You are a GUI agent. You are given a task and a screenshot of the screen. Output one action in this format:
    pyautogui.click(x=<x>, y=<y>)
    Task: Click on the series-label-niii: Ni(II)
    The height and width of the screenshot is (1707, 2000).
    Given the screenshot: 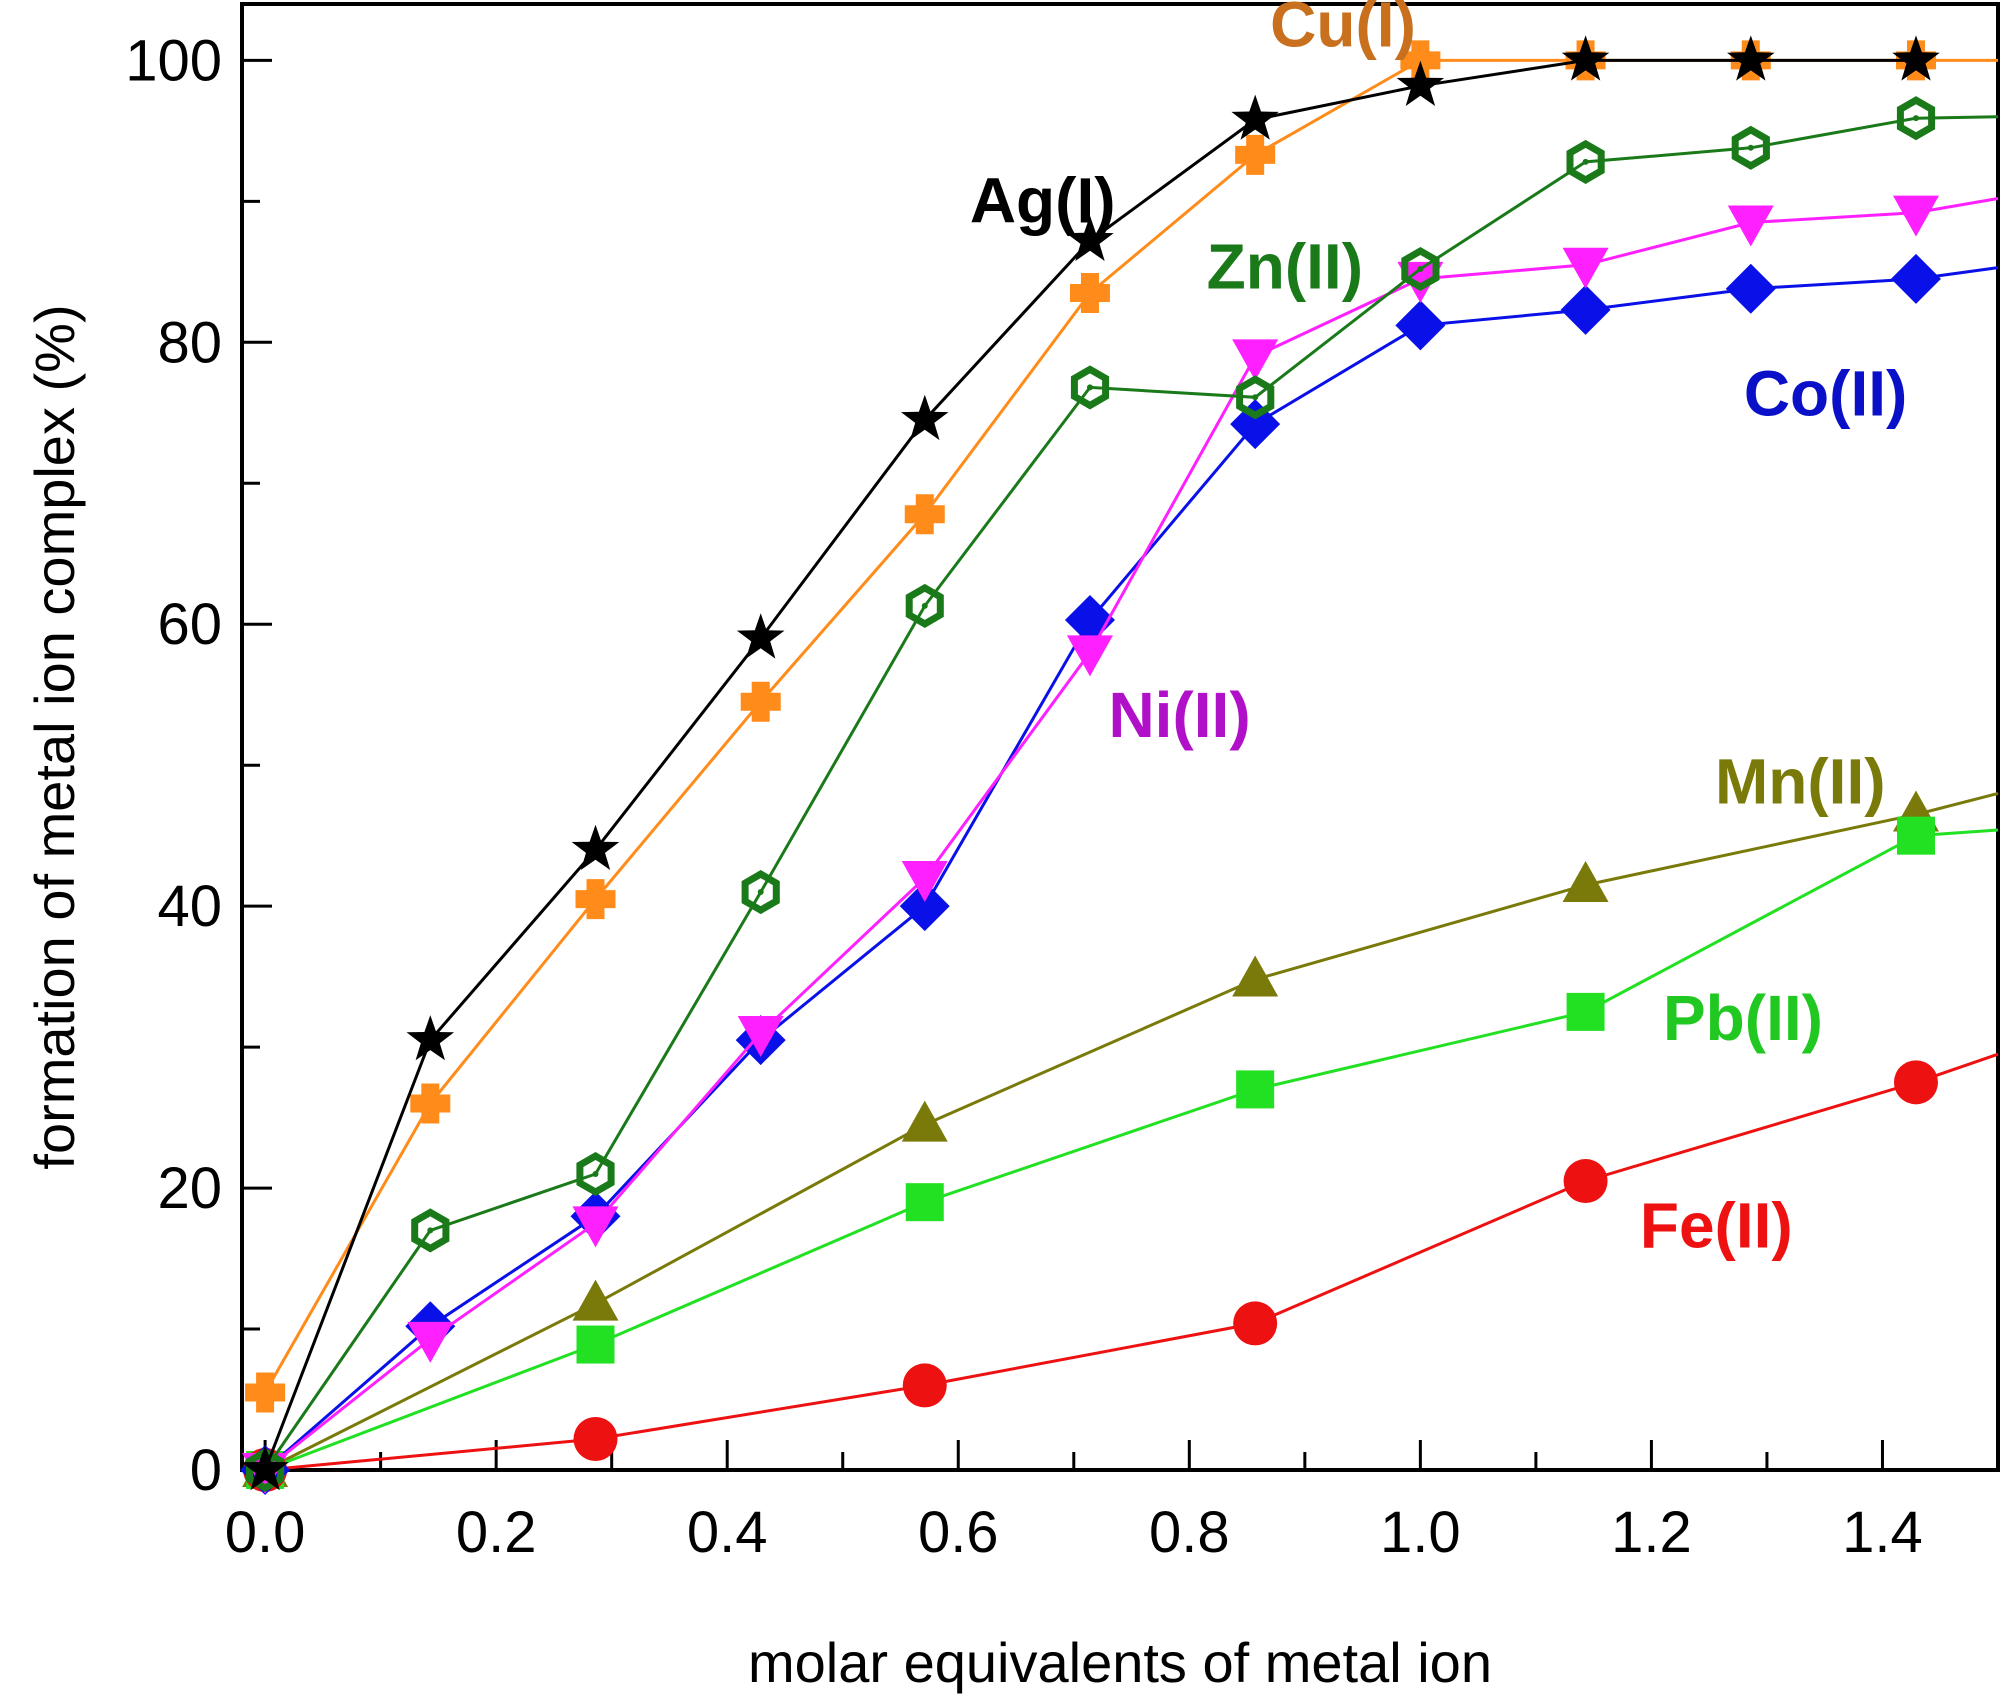 What is the action you would take?
    pyautogui.click(x=1179, y=715)
    